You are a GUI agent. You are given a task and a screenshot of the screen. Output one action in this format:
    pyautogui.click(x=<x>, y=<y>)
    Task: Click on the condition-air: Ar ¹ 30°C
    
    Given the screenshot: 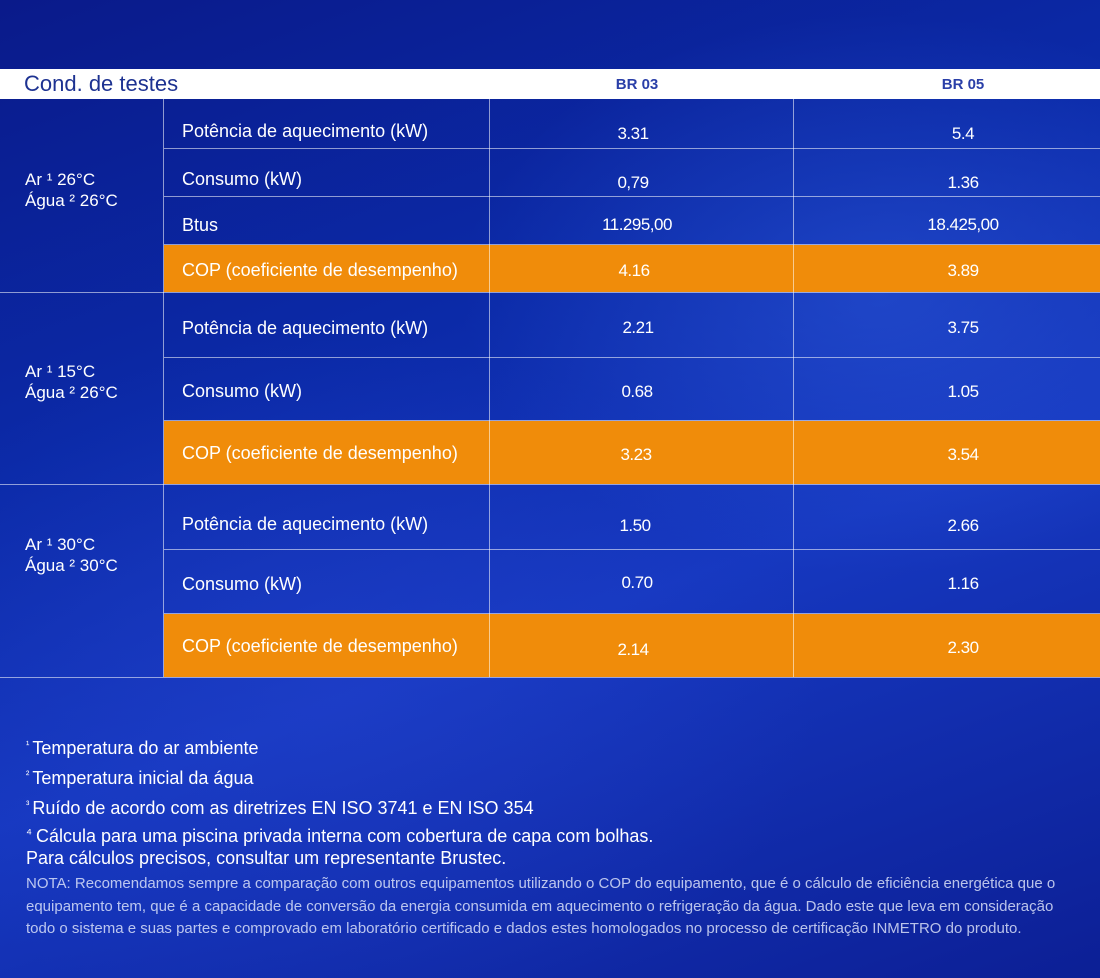 What is the action you would take?
    pyautogui.click(x=60, y=544)
    